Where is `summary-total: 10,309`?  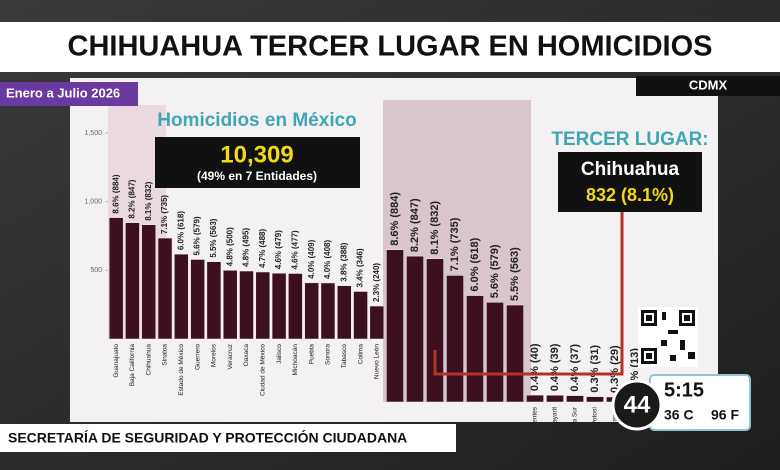 summary-total: 10,309 is located at coordinates (256, 154).